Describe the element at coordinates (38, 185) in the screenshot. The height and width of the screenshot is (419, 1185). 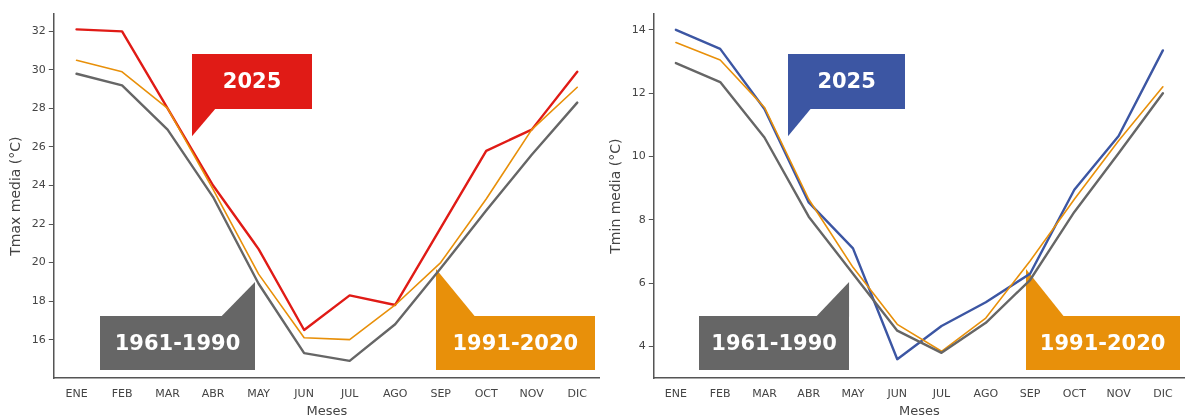
I see `y-tick-label: 24` at that location.